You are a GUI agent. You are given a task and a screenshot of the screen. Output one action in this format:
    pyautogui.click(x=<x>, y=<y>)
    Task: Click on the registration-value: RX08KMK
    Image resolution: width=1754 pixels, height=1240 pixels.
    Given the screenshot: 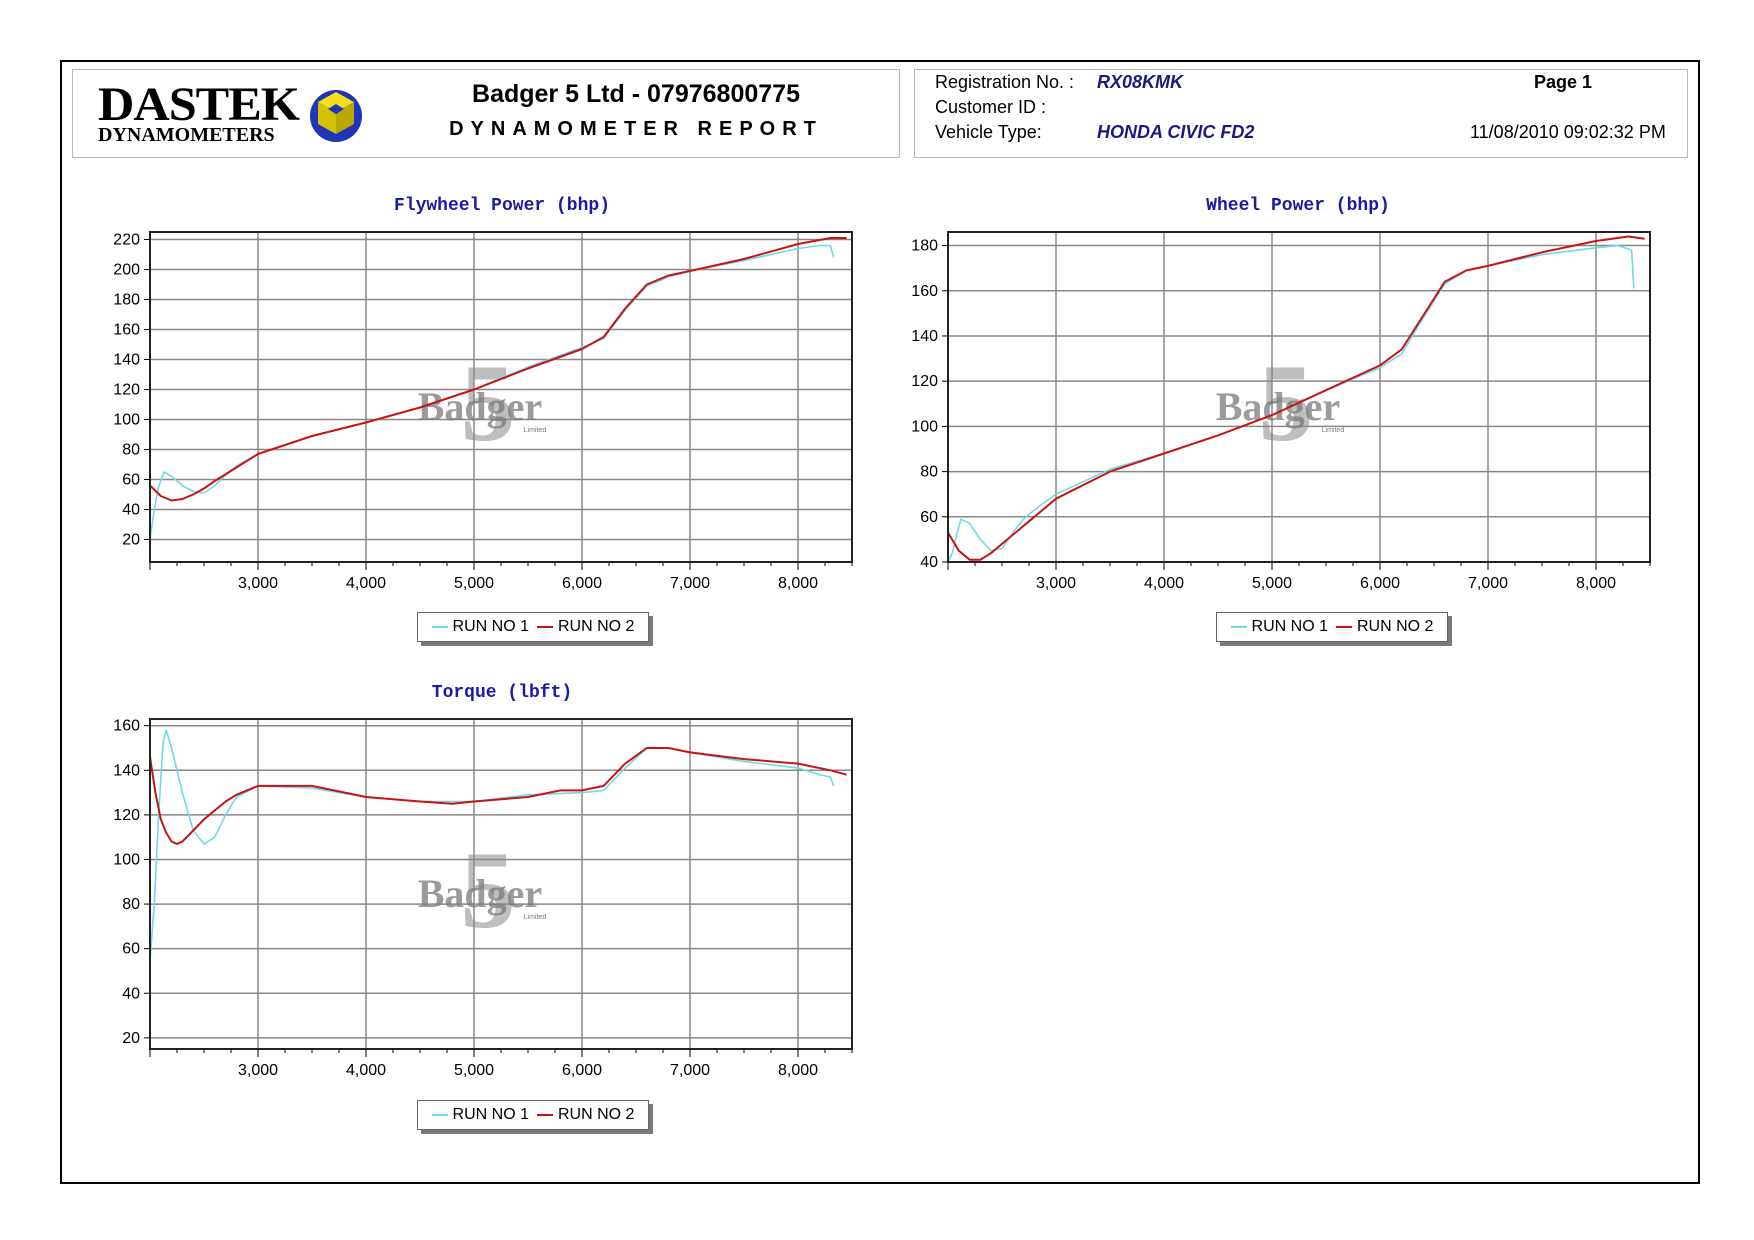 What is the action you would take?
    pyautogui.click(x=1140, y=82)
    